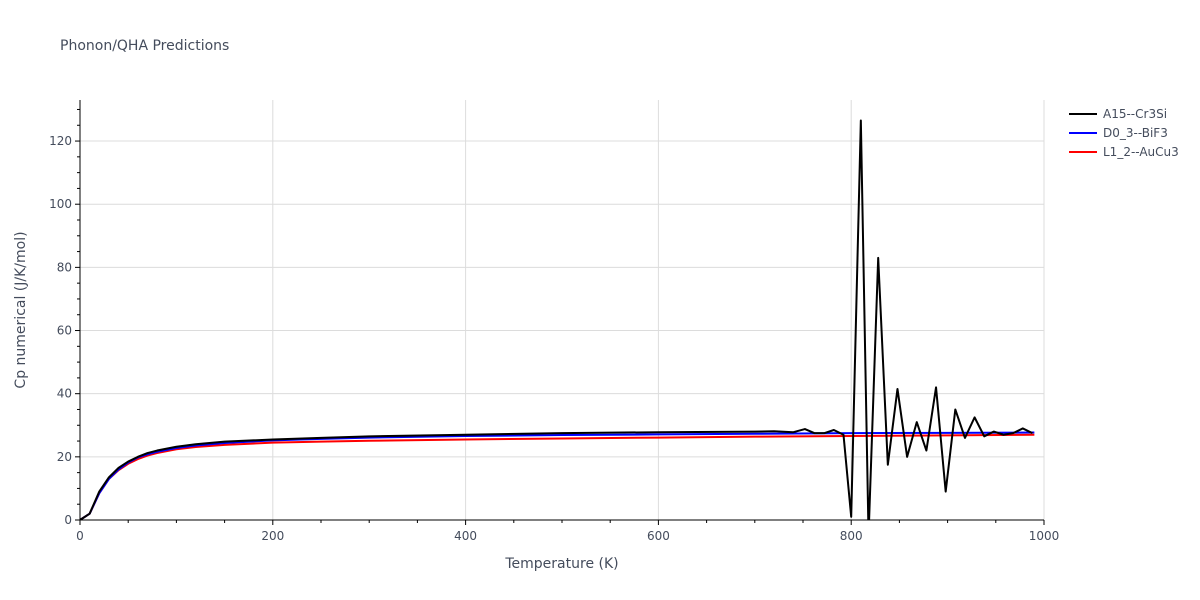  I want to click on y-tick-label: 60, so click(64, 331).